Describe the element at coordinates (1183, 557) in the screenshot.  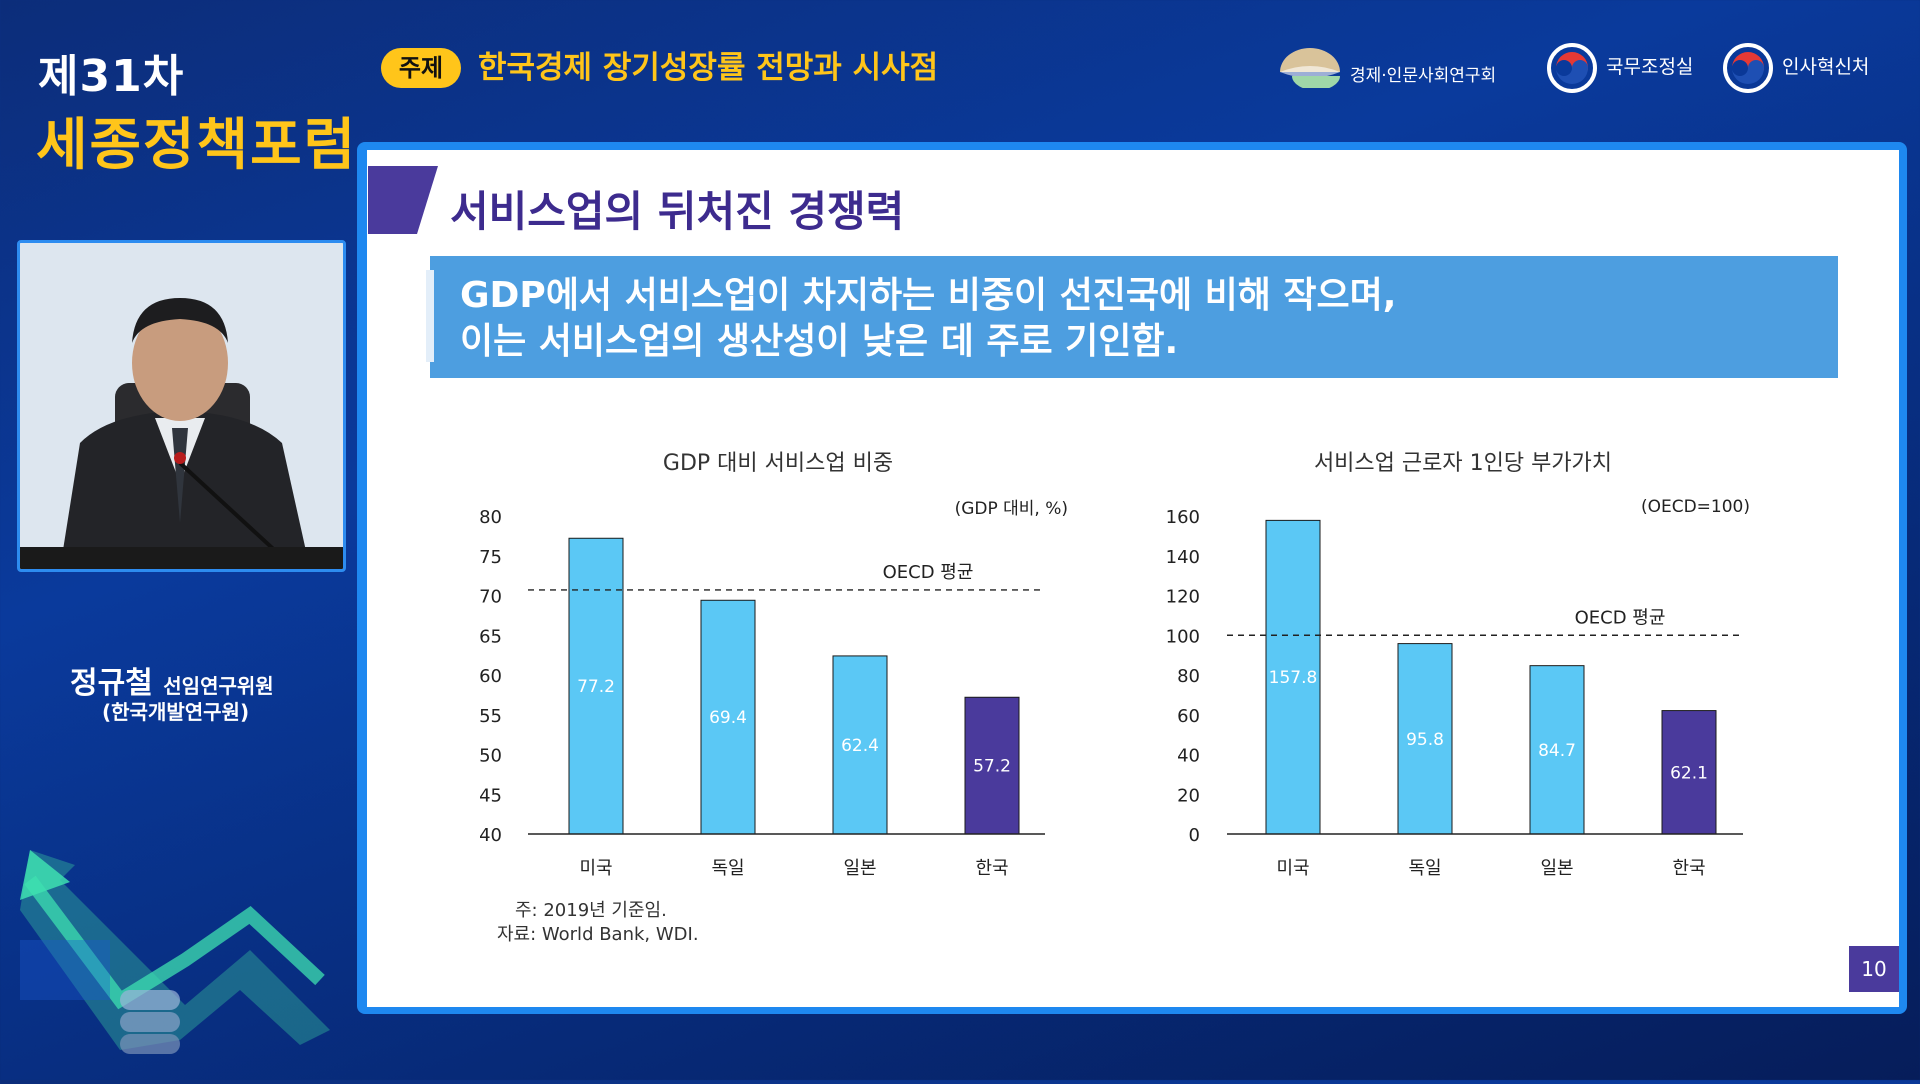
I see `y-tick-label: 140` at that location.